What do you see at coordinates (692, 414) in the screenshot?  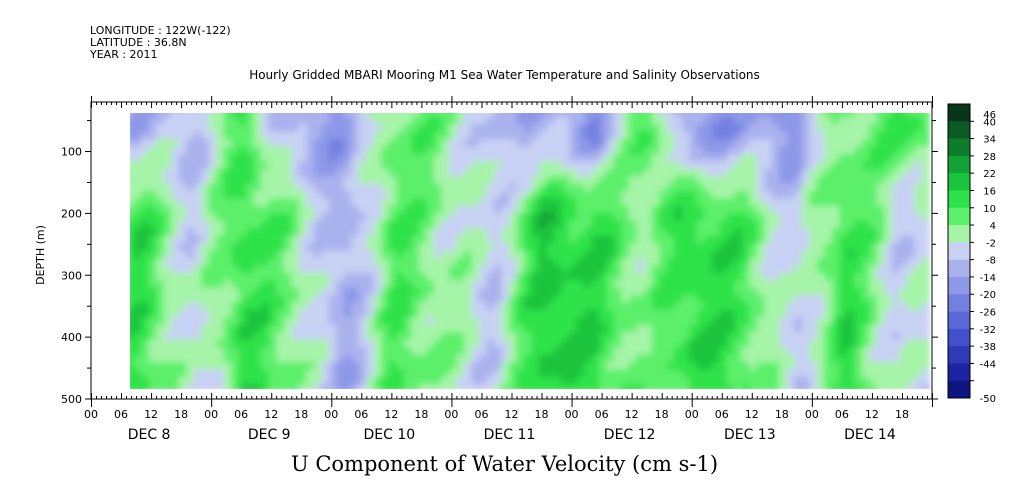 I see `x-hour-tick-label: 00` at bounding box center [692, 414].